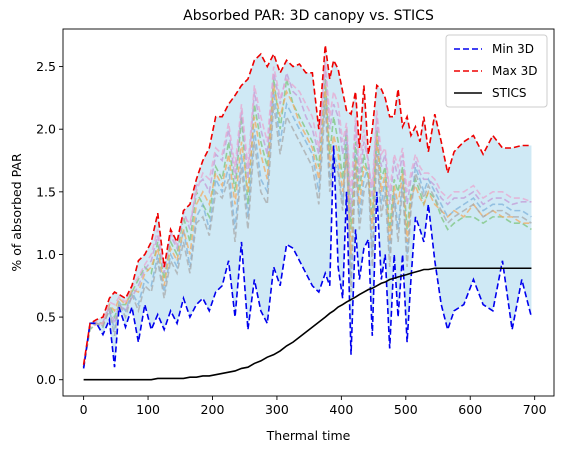 The width and height of the screenshot is (567, 453). Describe the element at coordinates (513, 49) in the screenshot. I see `legend-label: Min 3D` at that location.